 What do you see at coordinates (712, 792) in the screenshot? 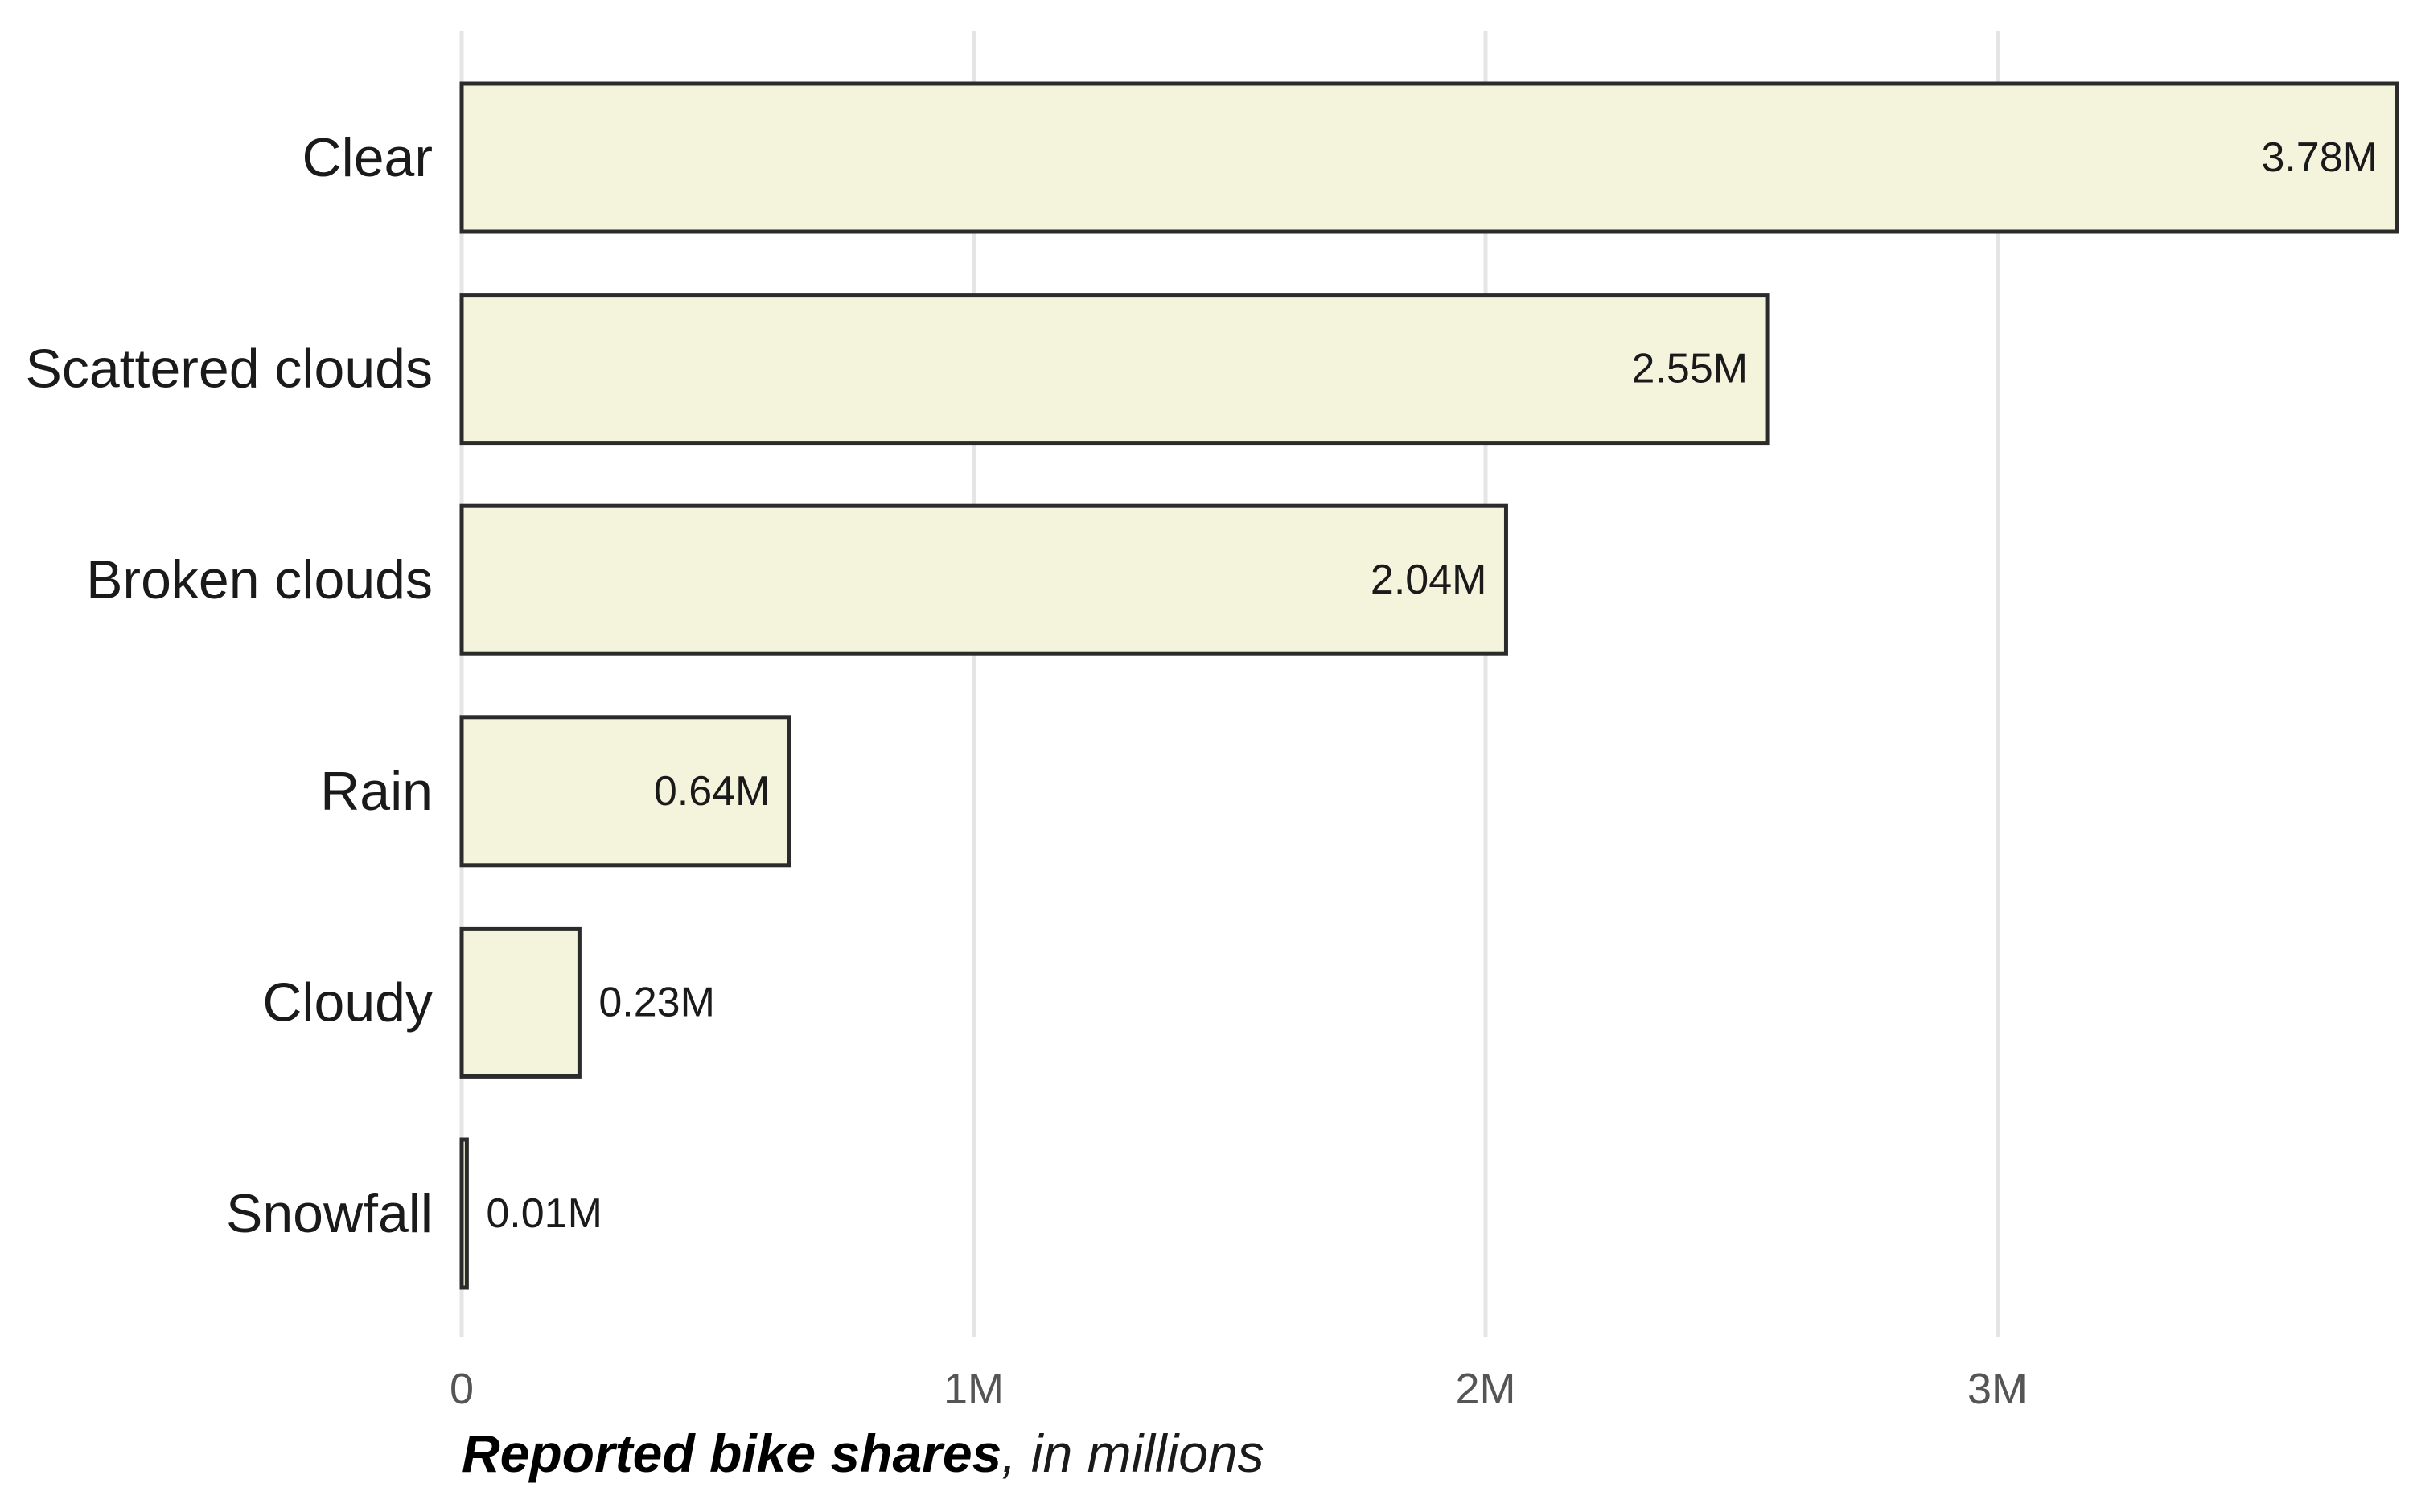
I see `value-label-rain: 0.64M` at bounding box center [712, 792].